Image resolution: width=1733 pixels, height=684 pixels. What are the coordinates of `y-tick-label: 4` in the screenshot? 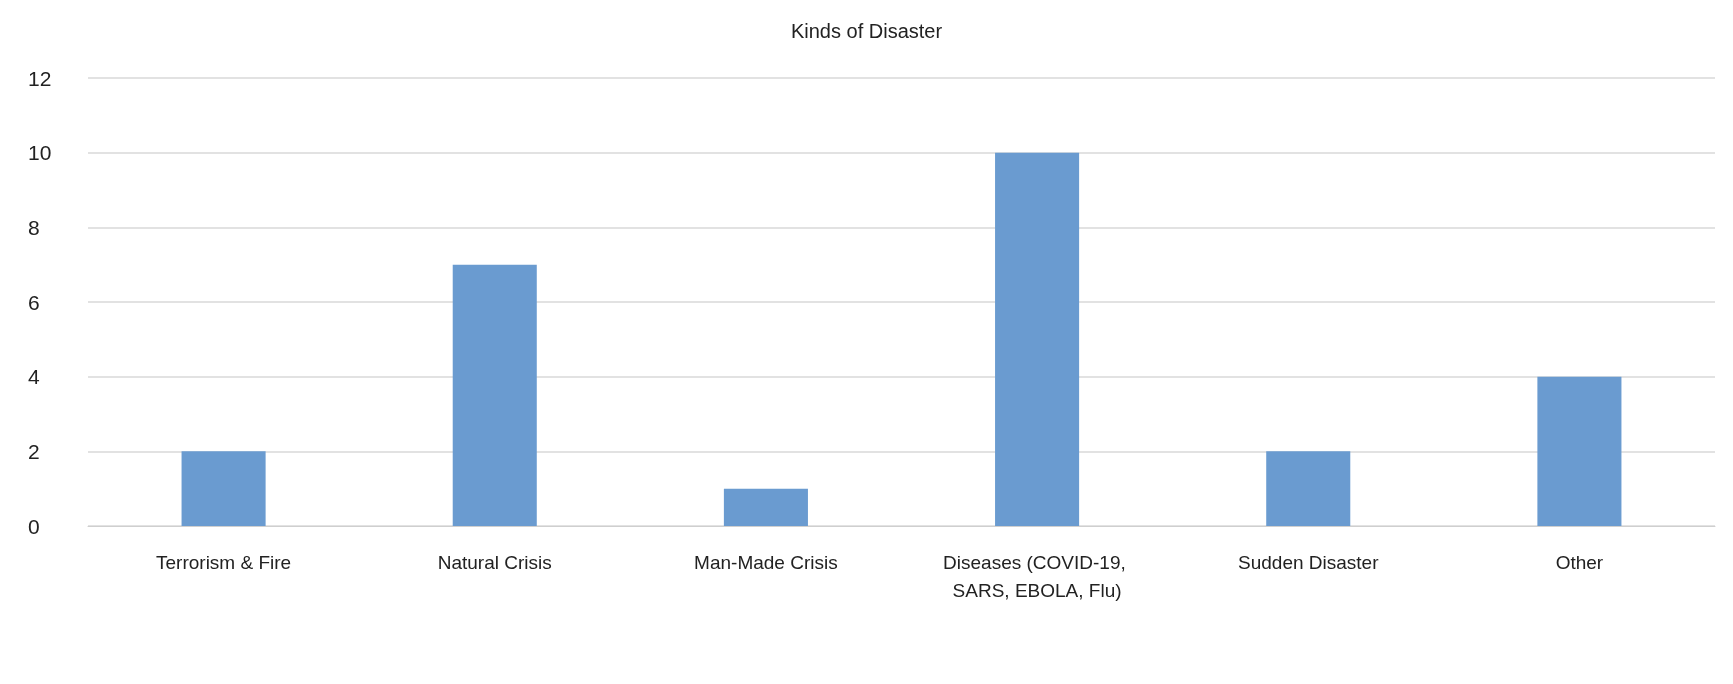 It's located at (34, 377).